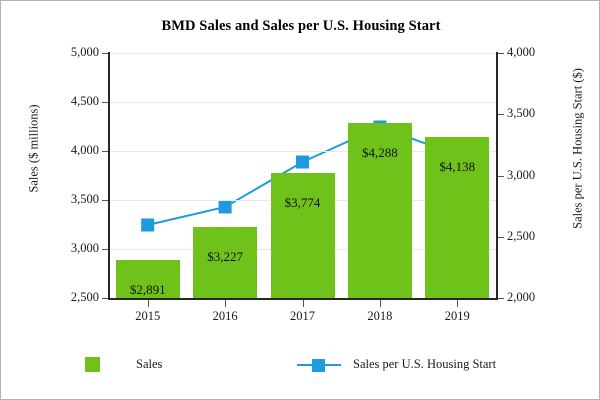 This screenshot has height=400, width=600. What do you see at coordinates (457, 167) in the screenshot?
I see `bar-data-label: $4,138` at bounding box center [457, 167].